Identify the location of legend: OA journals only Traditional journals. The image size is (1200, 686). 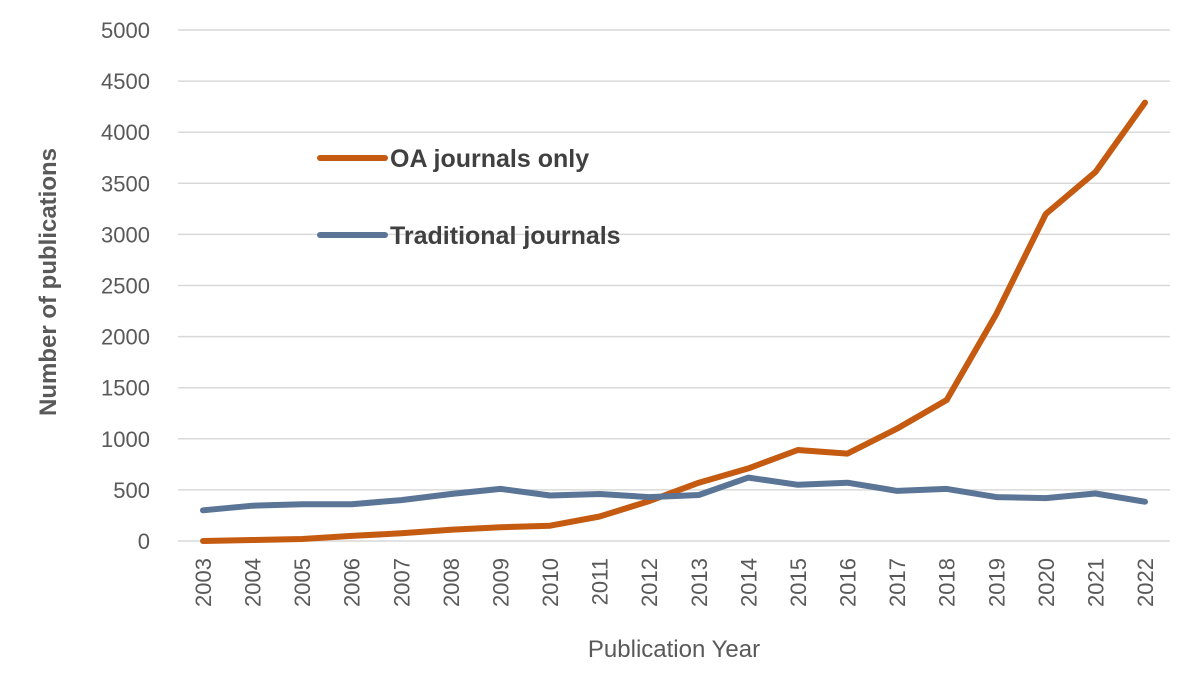
(469, 197).